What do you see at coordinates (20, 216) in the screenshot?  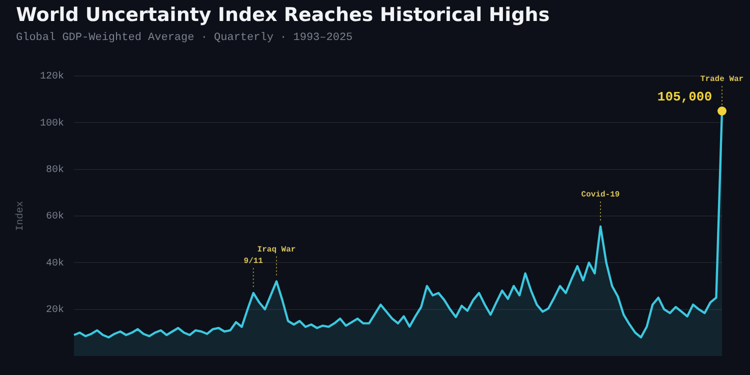 I see `y-axis-title: Index` at bounding box center [20, 216].